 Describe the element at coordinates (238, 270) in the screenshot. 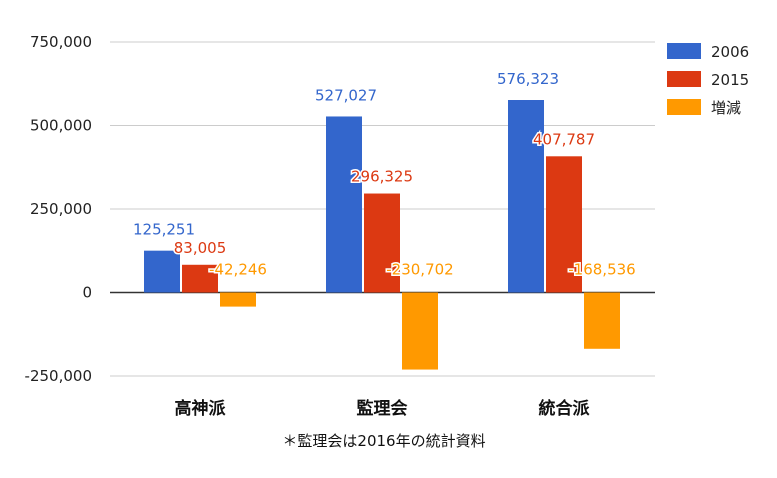

I see `data-label: -42,246` at that location.